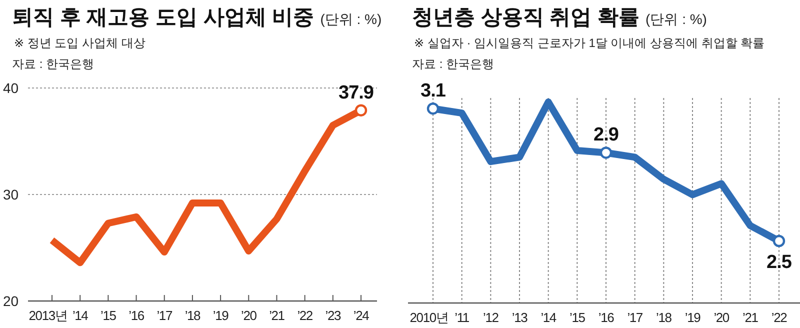 Image resolution: width=800 pixels, height=328 pixels. I want to click on y-tick-label: 40, so click(11, 88).